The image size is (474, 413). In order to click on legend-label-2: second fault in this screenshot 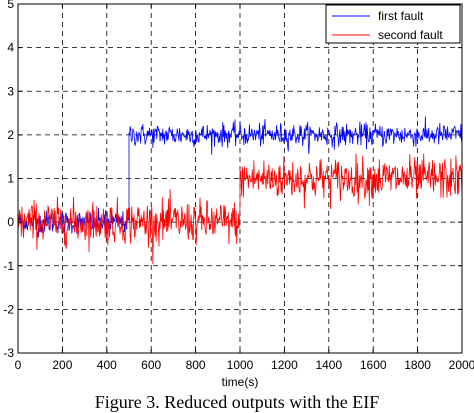, I will do `click(410, 35)`.